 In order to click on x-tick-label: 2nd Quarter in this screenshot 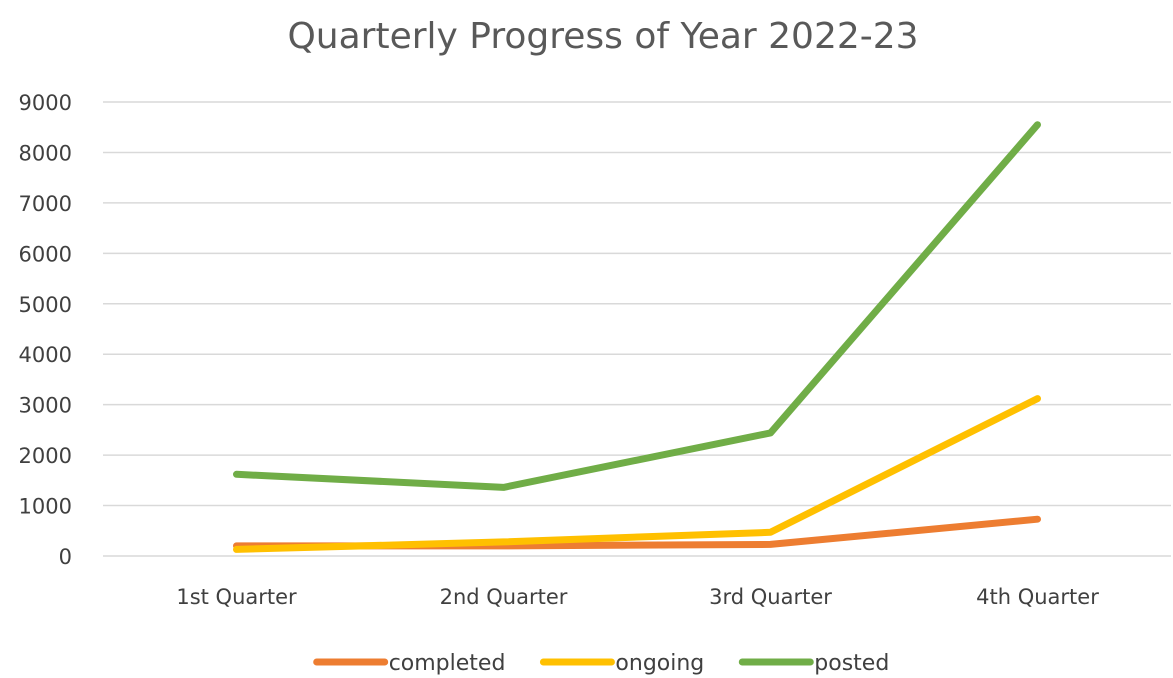, I will do `click(504, 597)`.